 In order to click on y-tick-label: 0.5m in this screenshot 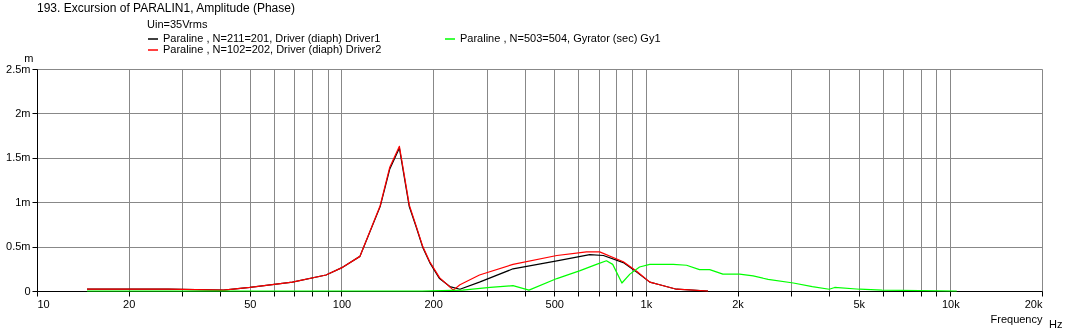, I will do `click(18, 246)`.